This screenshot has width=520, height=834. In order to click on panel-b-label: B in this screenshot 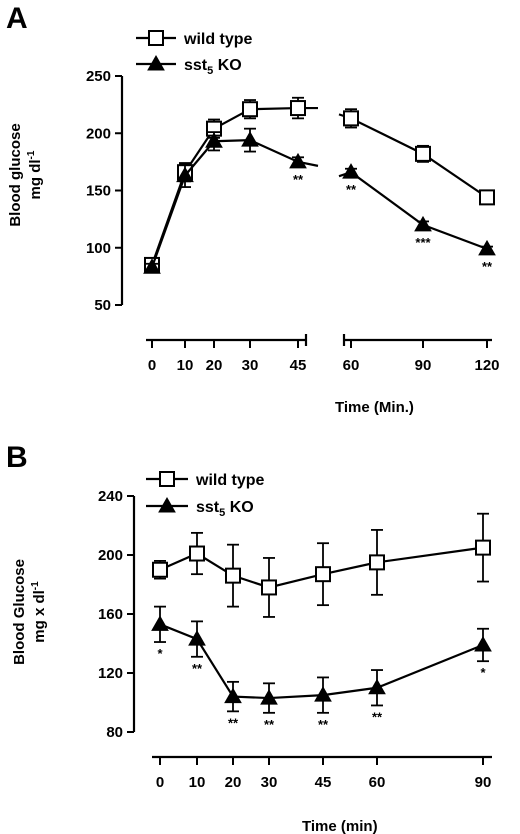, I will do `click(17, 457)`.